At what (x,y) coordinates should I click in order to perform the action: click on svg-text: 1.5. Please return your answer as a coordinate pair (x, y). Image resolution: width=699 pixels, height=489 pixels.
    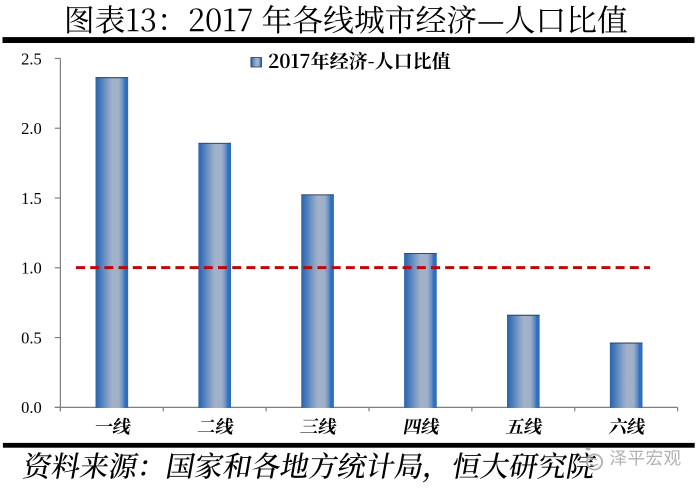
    Looking at the image, I should click on (31, 198).